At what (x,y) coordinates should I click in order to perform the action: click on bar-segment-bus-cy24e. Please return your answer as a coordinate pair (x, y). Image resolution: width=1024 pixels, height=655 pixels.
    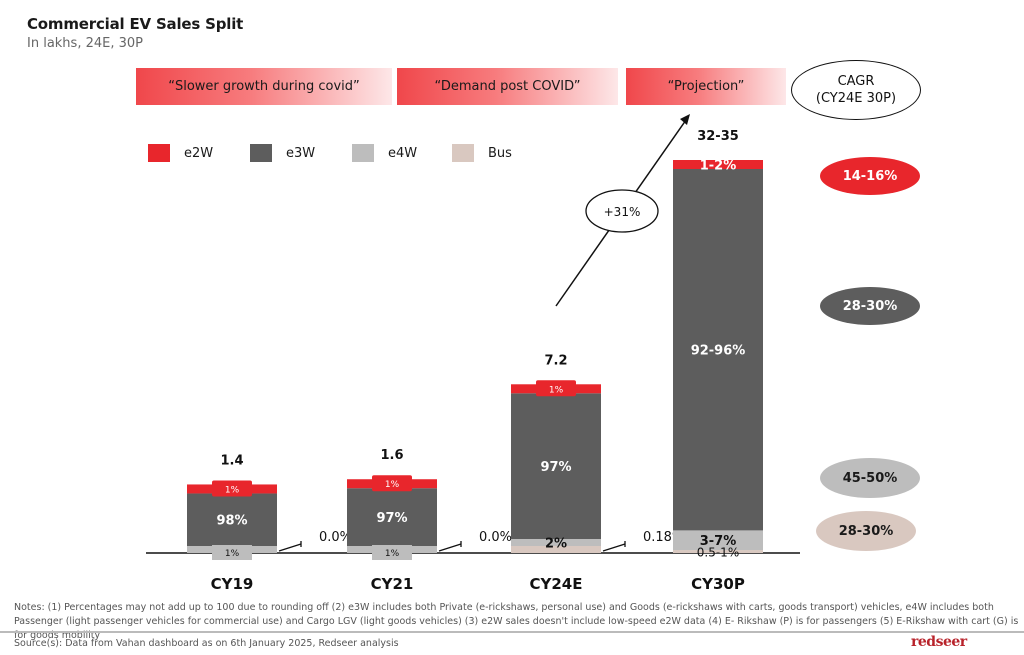
    Looking at the image, I should click on (556, 549).